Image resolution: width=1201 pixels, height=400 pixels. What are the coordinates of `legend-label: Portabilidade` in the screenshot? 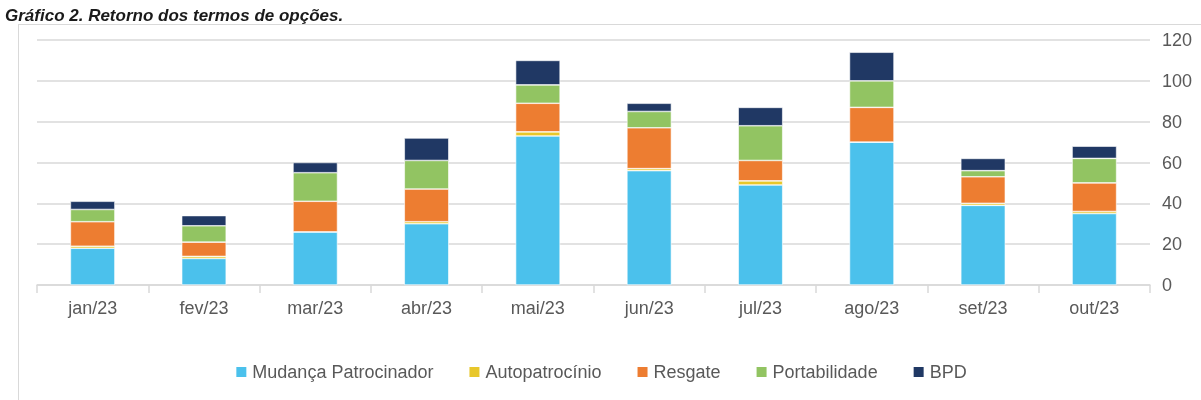 It's located at (825, 372).